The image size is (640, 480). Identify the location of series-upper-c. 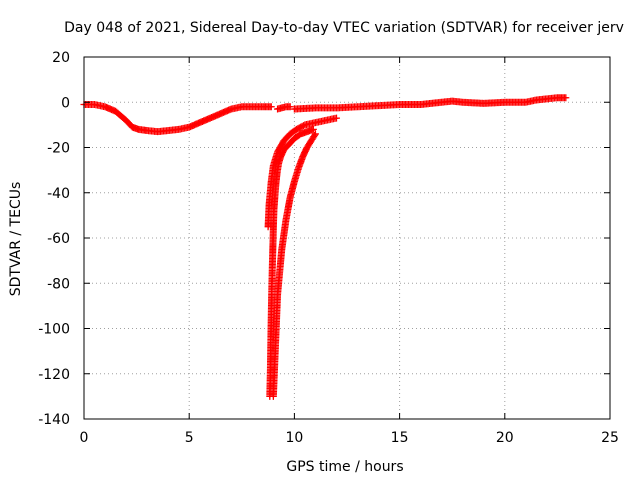
(302, 172).